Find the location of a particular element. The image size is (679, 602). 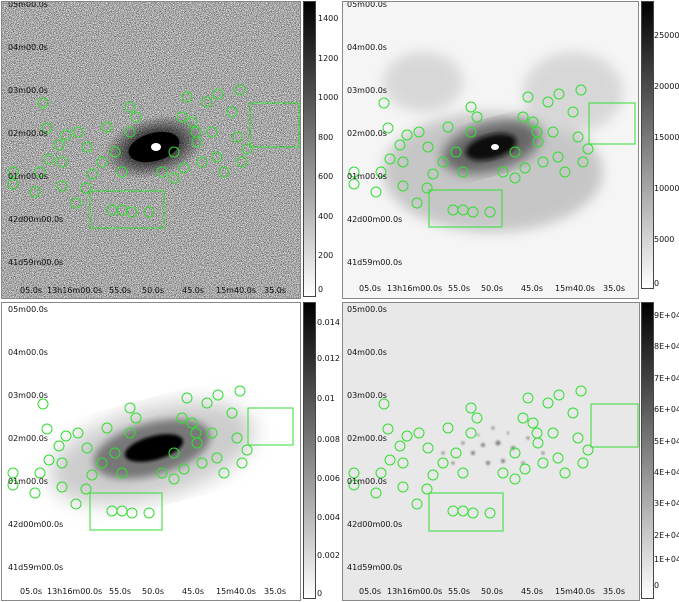

ra-label: 13h16m00.0s is located at coordinates (75, 591).